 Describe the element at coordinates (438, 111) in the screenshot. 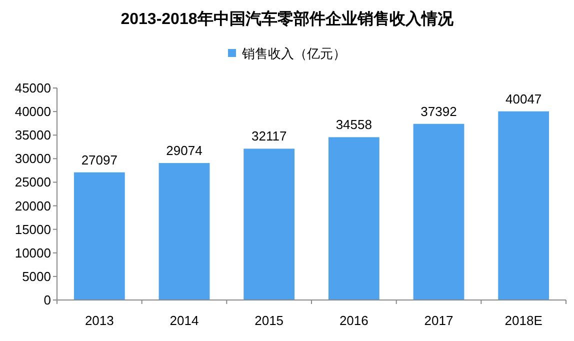

I see `data-label: 37392` at that location.